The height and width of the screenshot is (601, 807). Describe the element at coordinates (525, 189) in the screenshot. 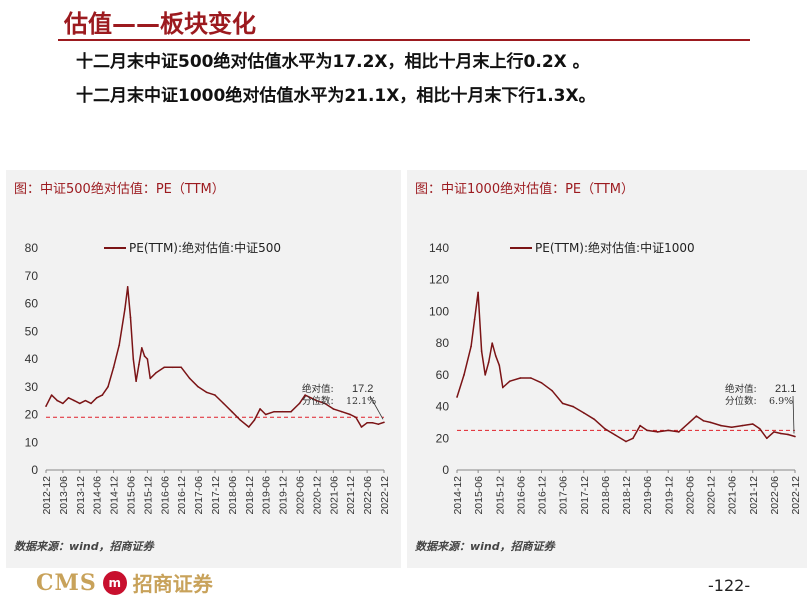

I see `chart-title: 图：中证1000绝对估值：PE（TTM）` at that location.